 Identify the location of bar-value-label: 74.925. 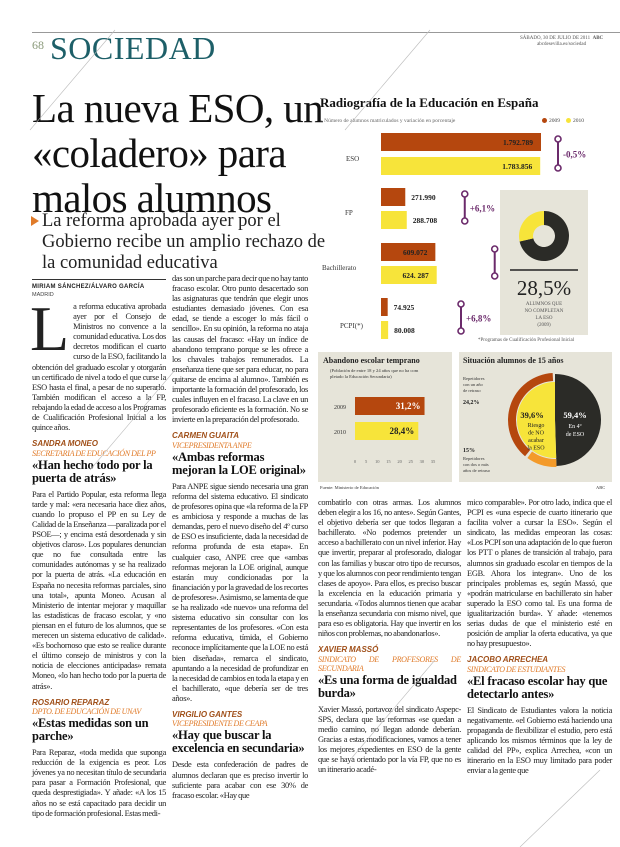
(404, 307).